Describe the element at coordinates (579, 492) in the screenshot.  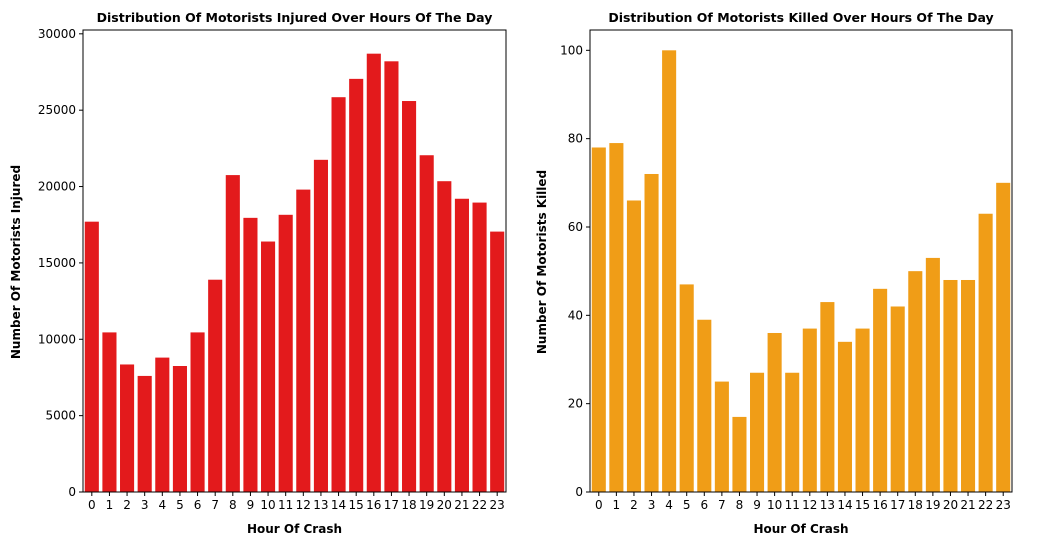
I see `killed-y-tick-label: 0` at that location.